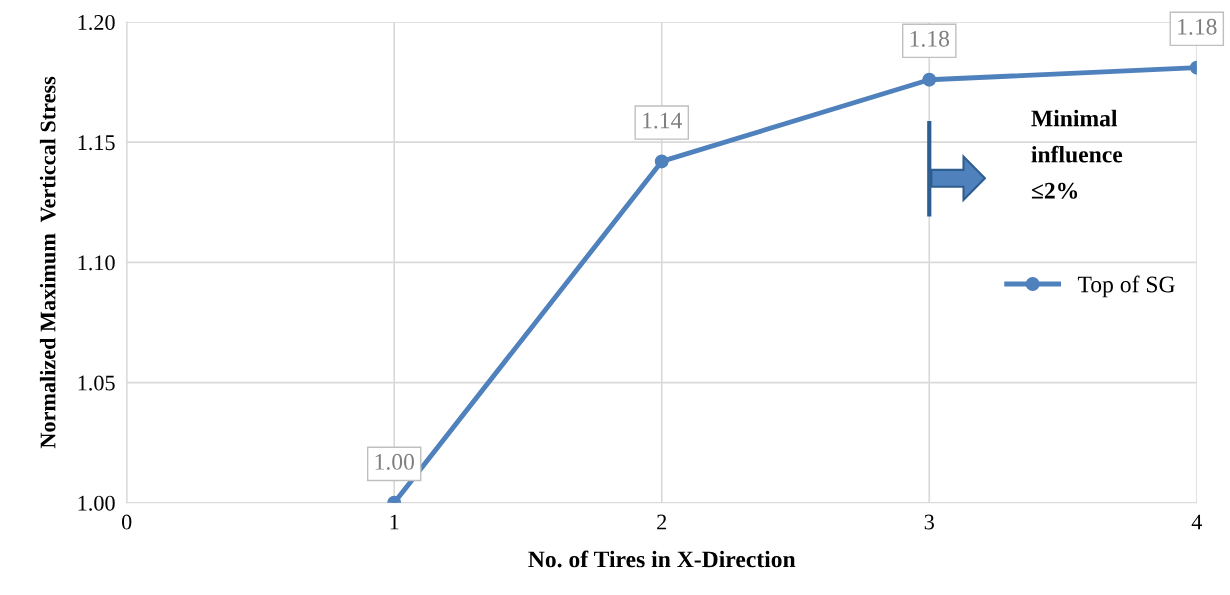 This screenshot has width=1230, height=595. Describe the element at coordinates (96, 503) in the screenshot. I see `y-tick-label: 1.00` at that location.